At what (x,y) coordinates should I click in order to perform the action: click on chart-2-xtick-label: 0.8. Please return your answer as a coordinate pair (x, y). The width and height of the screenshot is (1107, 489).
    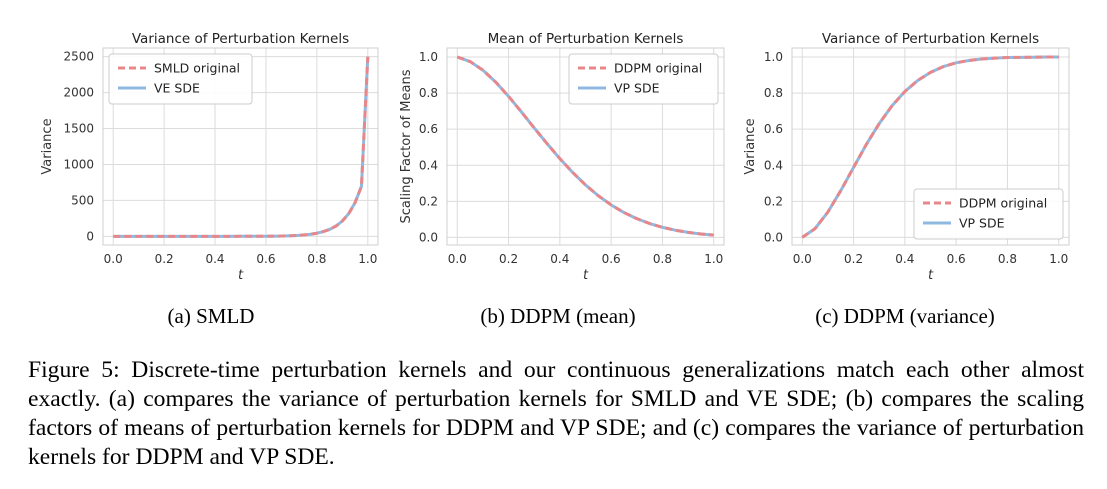
    Looking at the image, I should click on (662, 259).